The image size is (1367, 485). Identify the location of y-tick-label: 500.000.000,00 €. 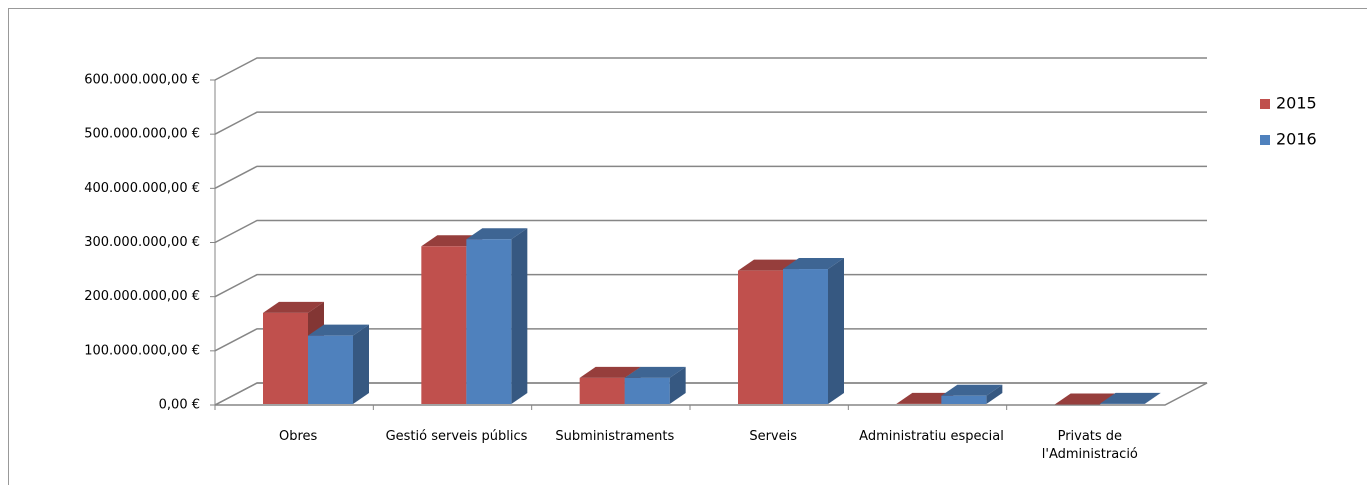
(142, 134).